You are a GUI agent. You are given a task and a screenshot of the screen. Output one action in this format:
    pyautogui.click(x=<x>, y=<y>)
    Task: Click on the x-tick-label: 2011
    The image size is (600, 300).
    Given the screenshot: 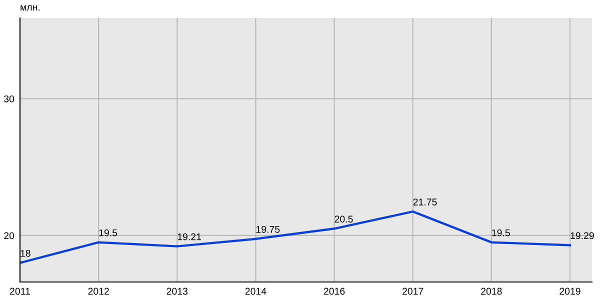 What is the action you would take?
    pyautogui.click(x=20, y=291)
    